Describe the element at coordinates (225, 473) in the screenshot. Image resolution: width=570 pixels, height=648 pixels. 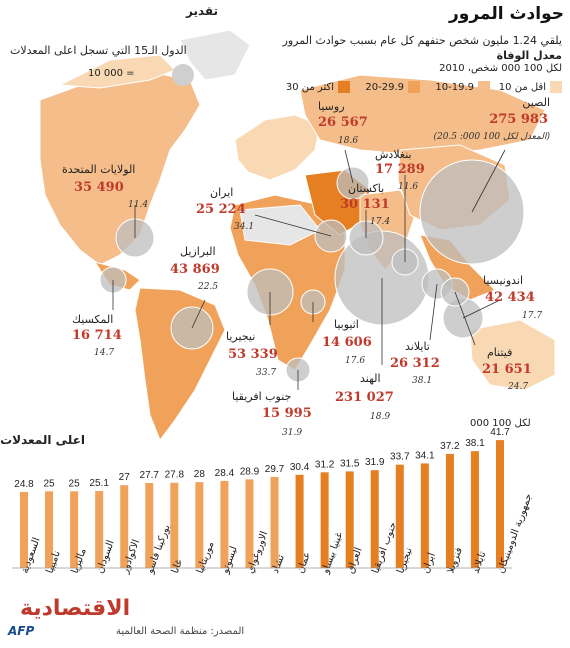
I see `bar-value-label-8: 28.4` at that location.